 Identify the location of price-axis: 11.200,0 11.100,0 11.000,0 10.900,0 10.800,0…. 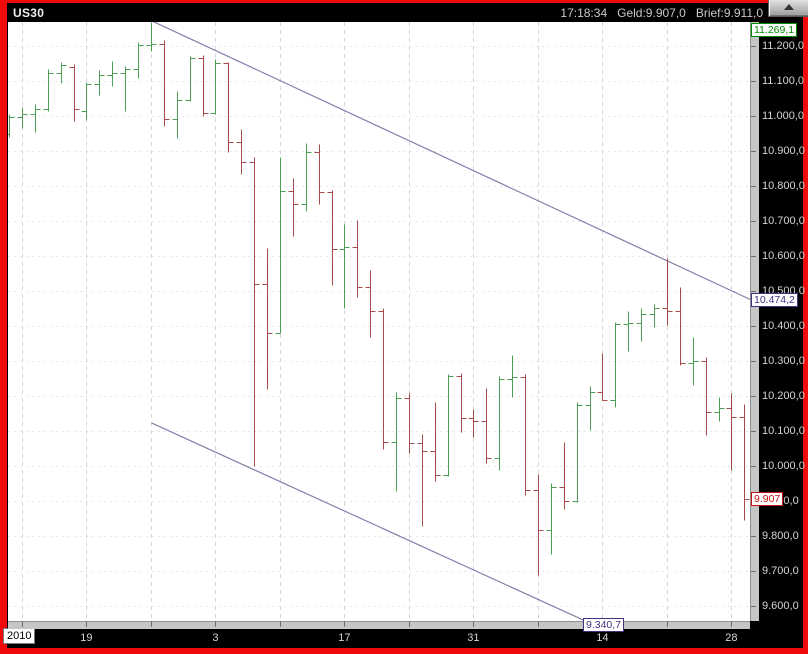
(781, 325).